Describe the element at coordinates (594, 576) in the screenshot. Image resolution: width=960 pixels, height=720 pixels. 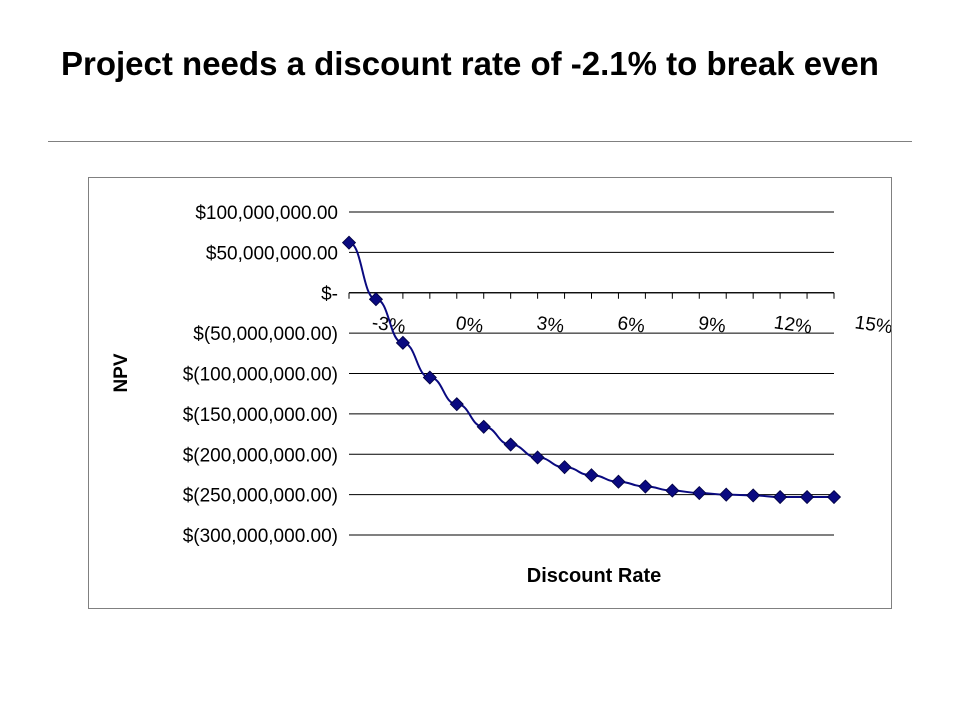
I see `x-axis-title: Discount Rate` at that location.